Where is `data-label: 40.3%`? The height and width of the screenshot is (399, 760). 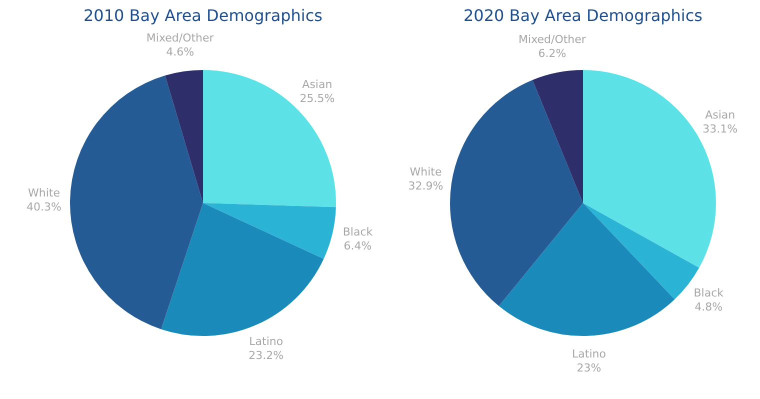
data-label: 40.3% is located at coordinates (44, 207).